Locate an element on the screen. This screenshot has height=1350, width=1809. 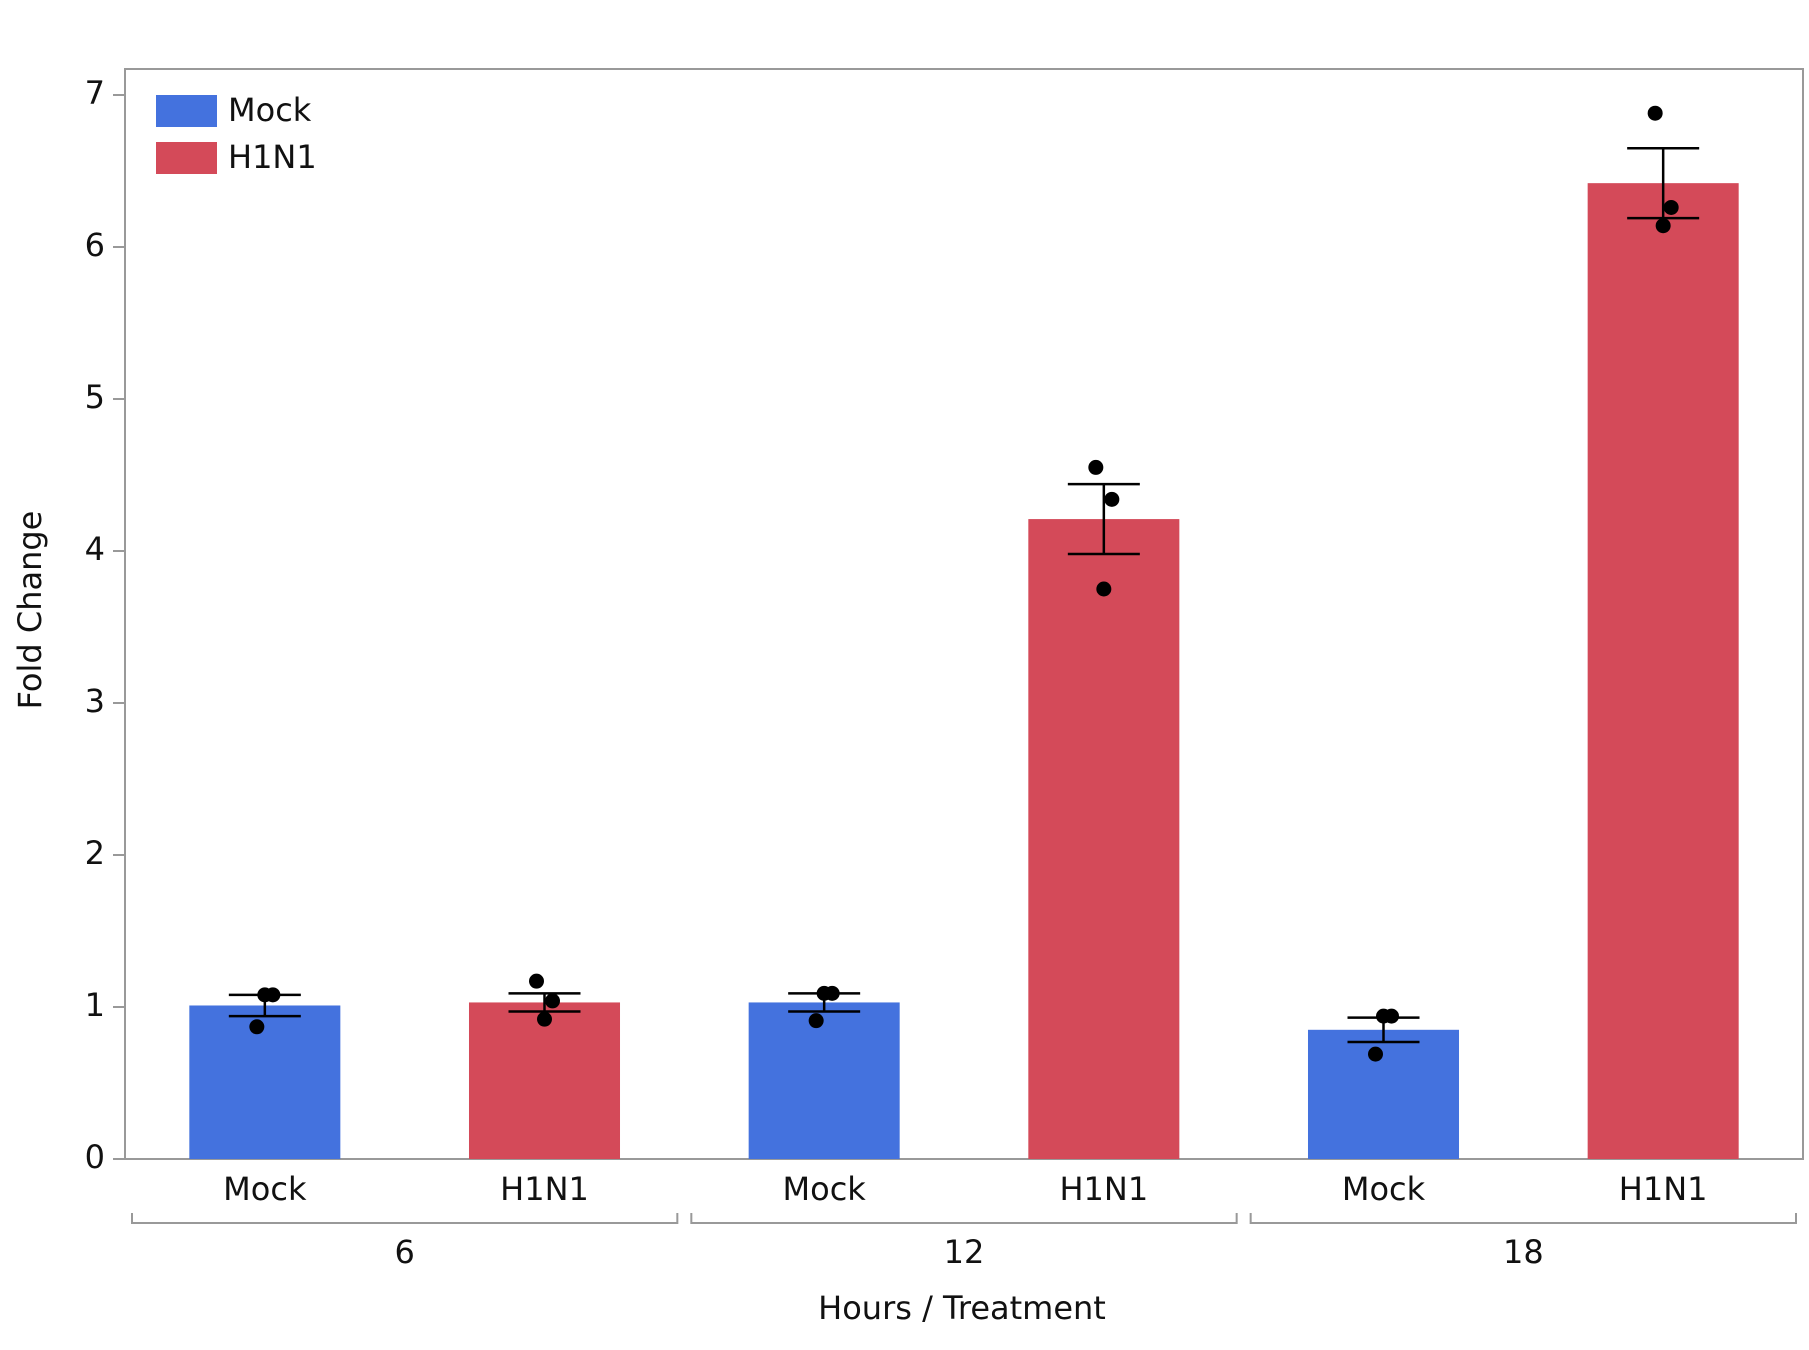
y-tick-label: 3 is located at coordinates (95, 701).